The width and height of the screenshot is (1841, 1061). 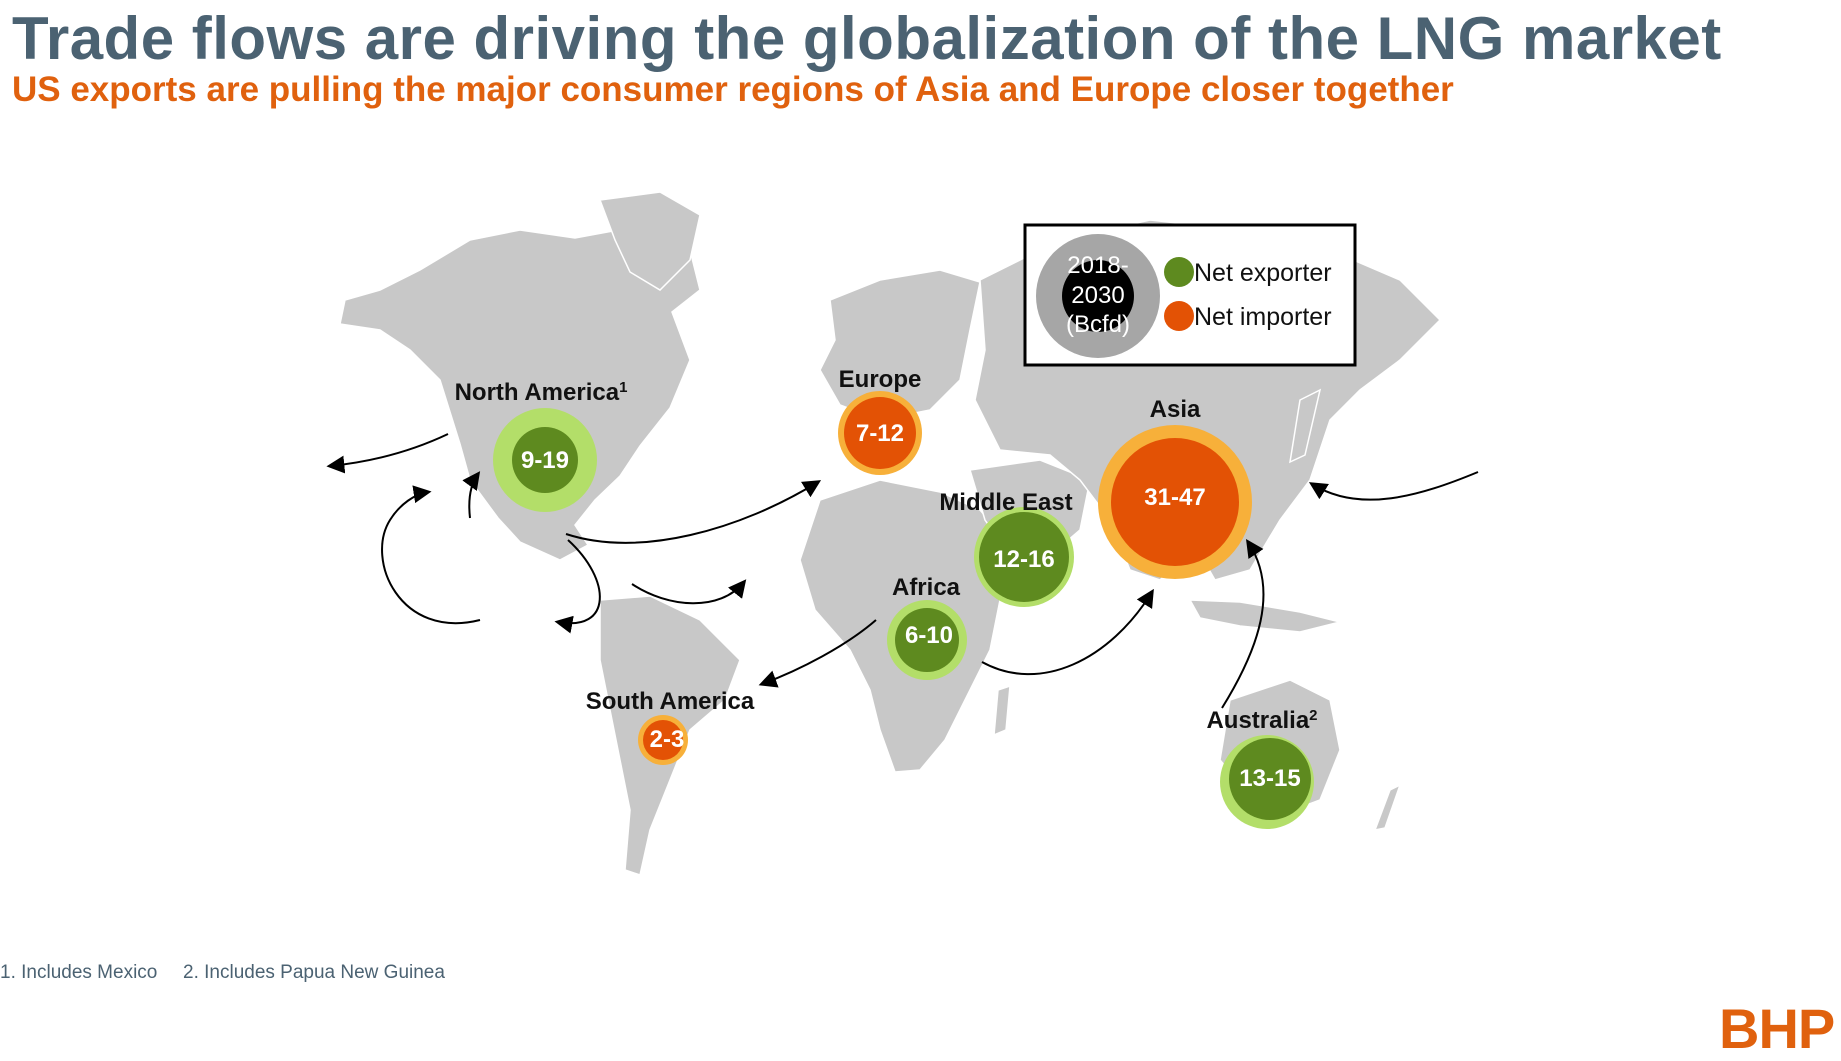 I want to click on legend-exporter-label: Net exporter, so click(x=1263, y=273).